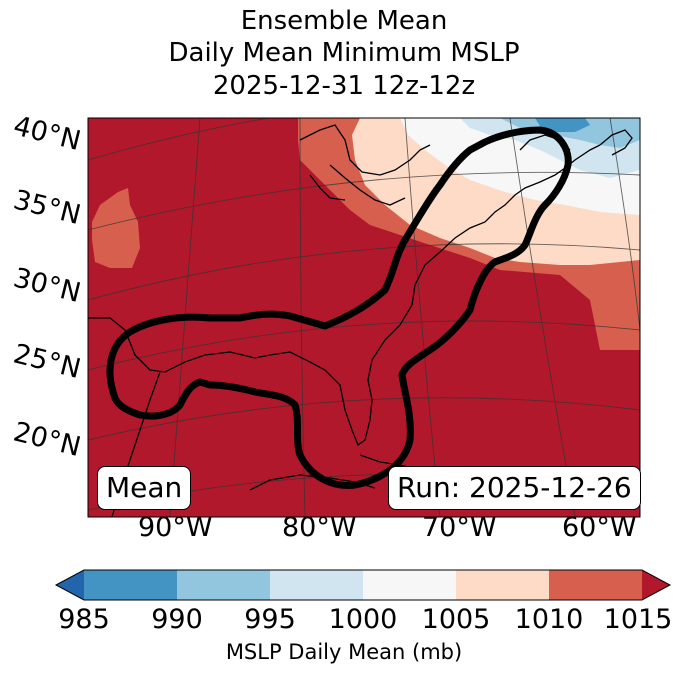 The width and height of the screenshot is (688, 674). Describe the element at coordinates (175, 527) in the screenshot. I see `lon-label-90w: 90°W` at that location.